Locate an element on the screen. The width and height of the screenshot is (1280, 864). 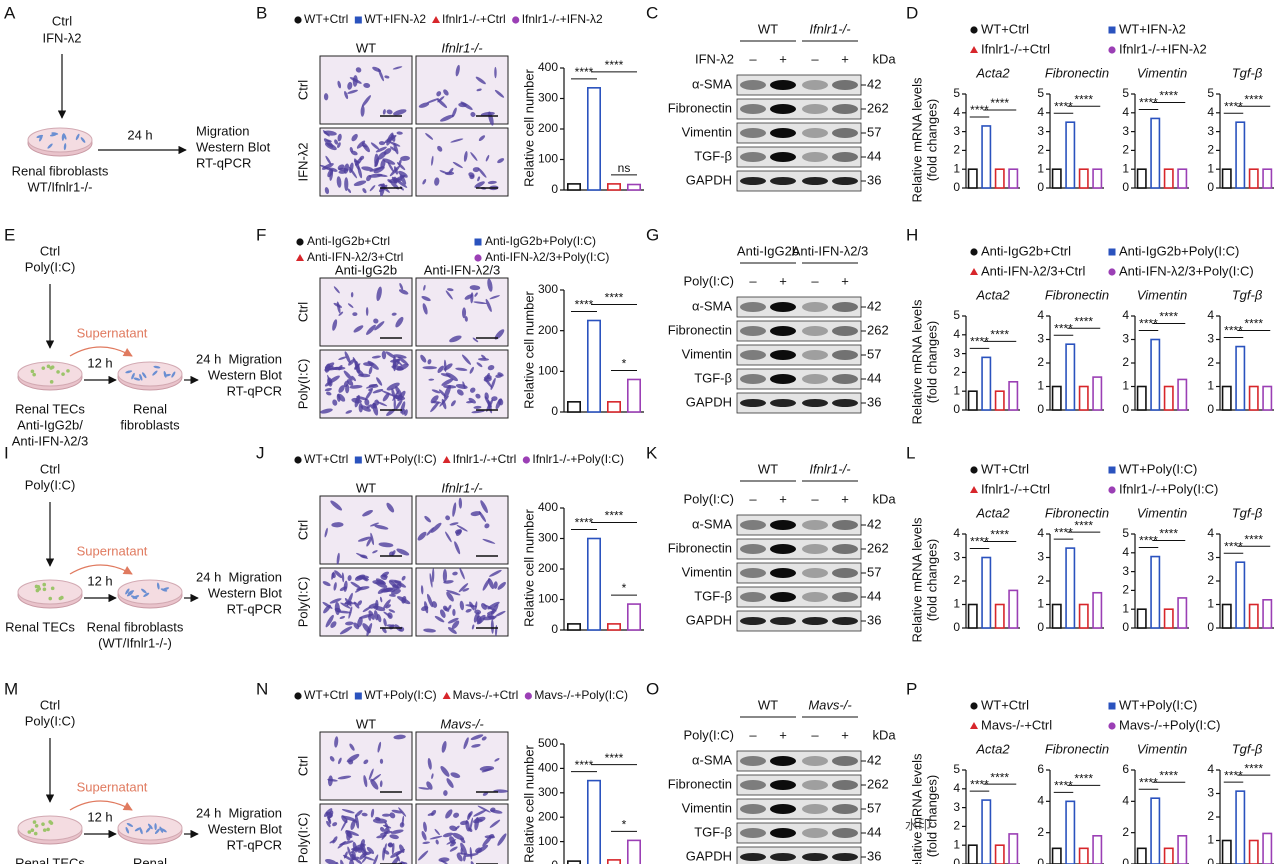
column-header: WT is located at coordinates (366, 487).